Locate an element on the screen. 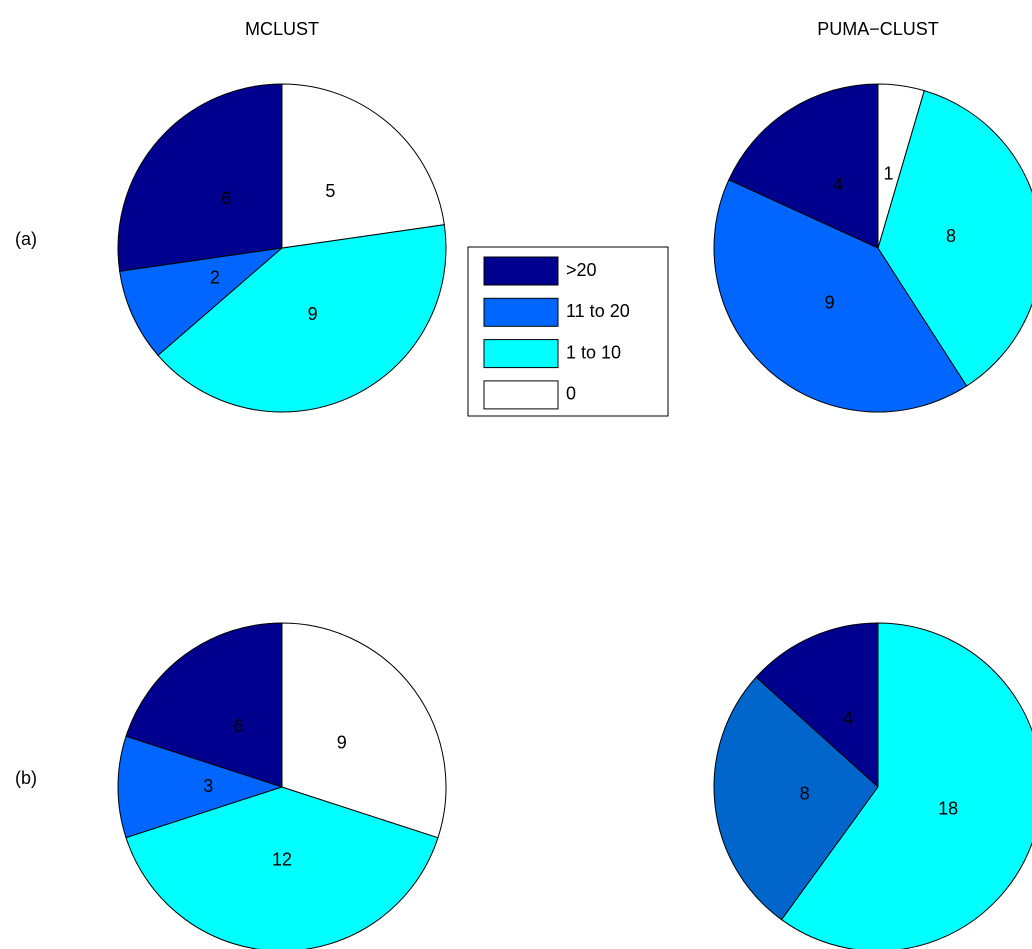  legend-label: 11 to 20 is located at coordinates (598, 311).